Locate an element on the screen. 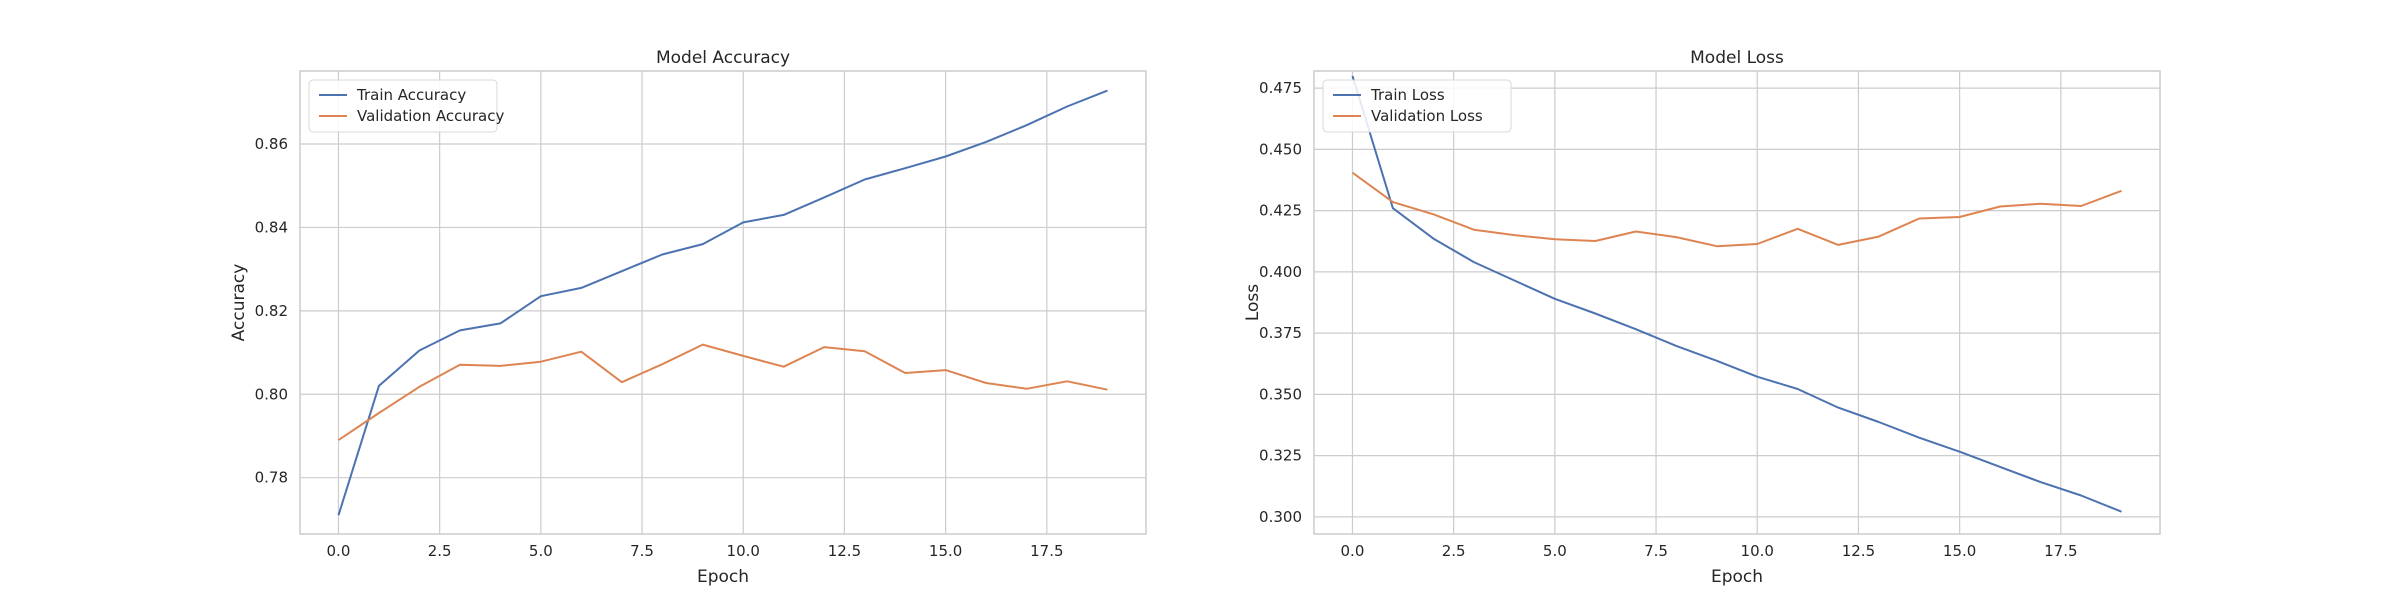  accuracy-chart-x-tick-label: 15.0 is located at coordinates (945, 551).